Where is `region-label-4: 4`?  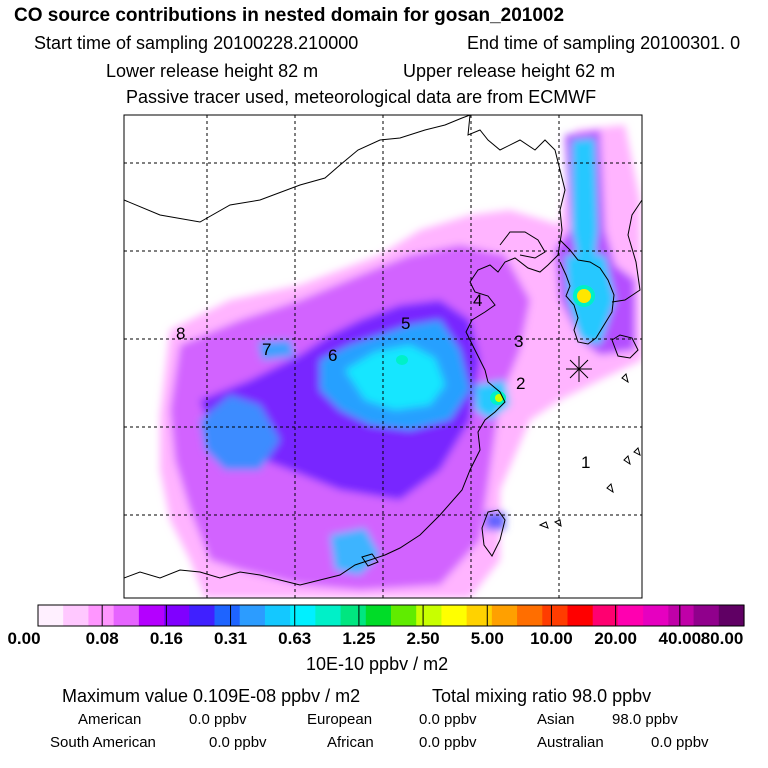 region-label-4: 4 is located at coordinates (477, 300).